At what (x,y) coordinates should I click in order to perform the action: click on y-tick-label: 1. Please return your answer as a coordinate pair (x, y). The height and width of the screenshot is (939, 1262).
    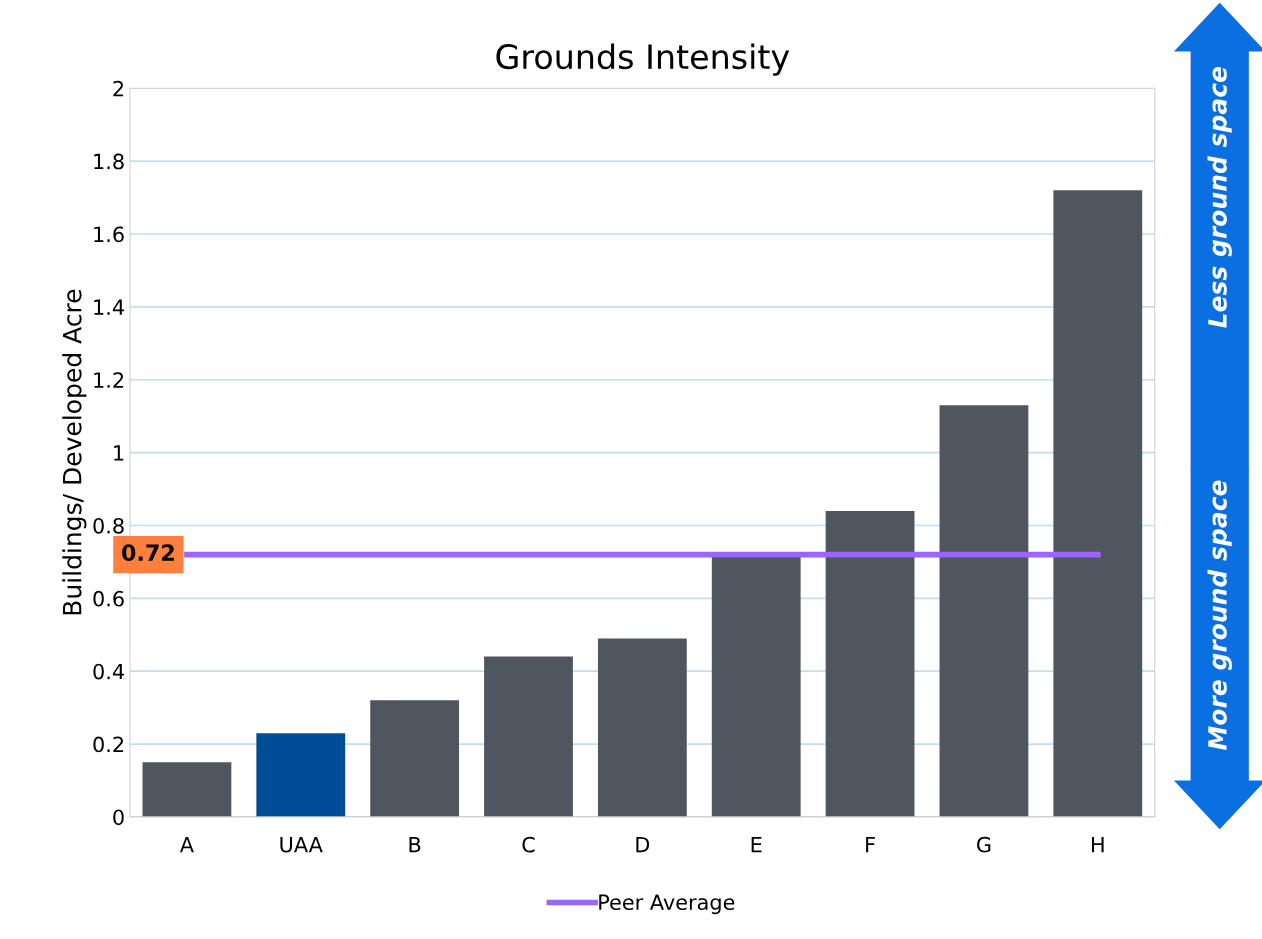
    Looking at the image, I should click on (119, 453).